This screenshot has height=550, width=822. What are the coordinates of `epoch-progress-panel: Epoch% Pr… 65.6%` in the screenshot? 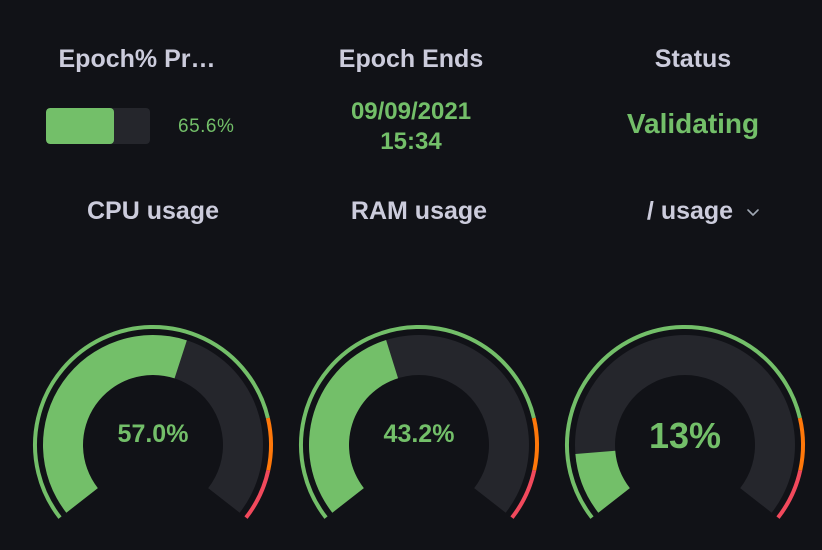 It's located at (137, 87).